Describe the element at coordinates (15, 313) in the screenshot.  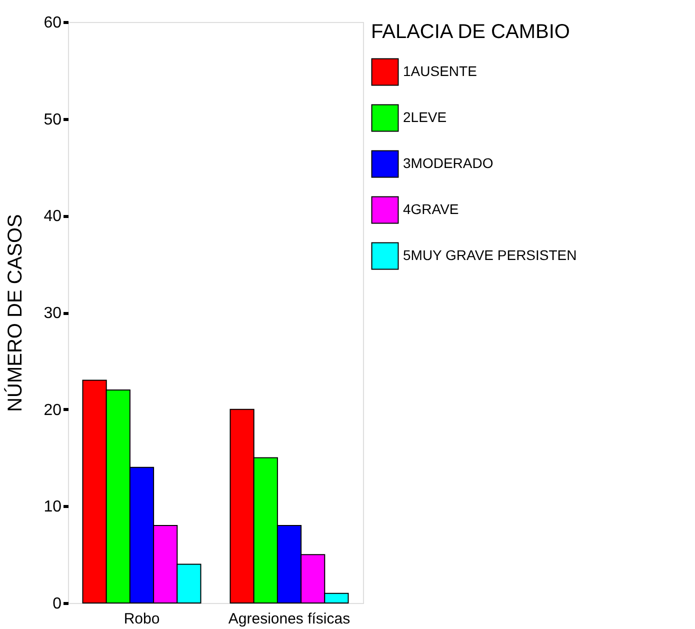
I see `y-axis-title: NÚMERO DE CASOS` at that location.